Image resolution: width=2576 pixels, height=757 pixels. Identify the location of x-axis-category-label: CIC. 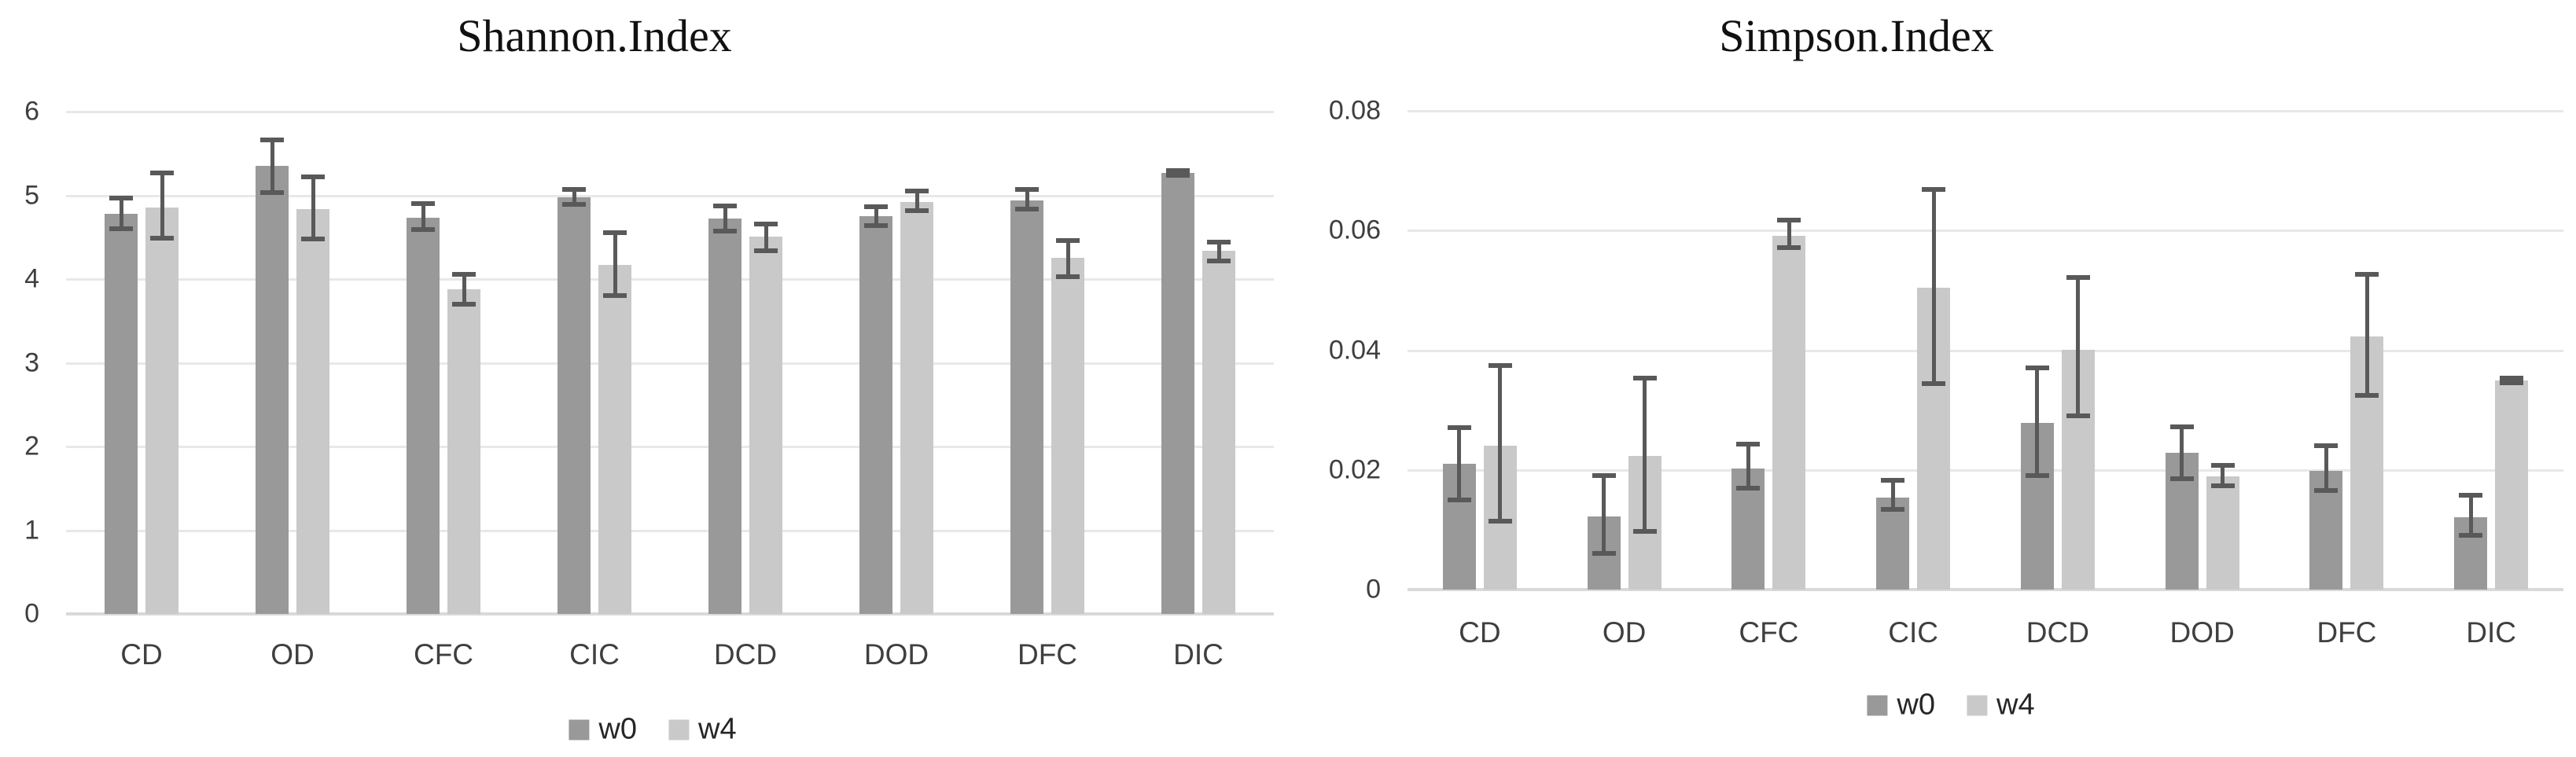
(595, 654).